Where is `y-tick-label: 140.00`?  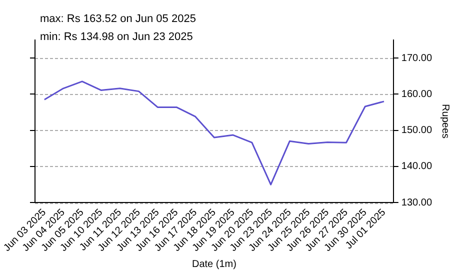 y-tick-label: 140.00 is located at coordinates (416, 166).